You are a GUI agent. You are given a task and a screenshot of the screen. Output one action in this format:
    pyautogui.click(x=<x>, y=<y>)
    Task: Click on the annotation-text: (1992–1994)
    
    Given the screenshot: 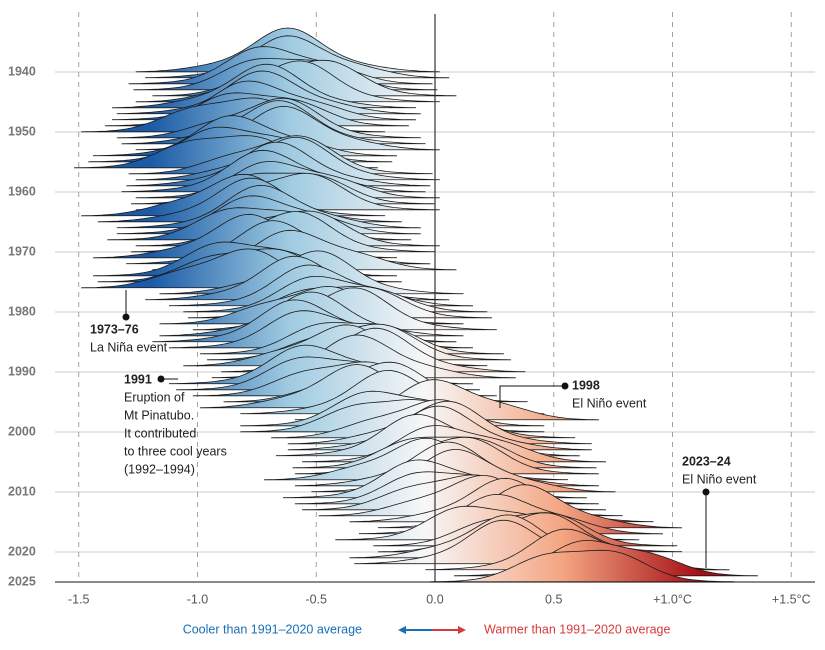 What is the action you would take?
    pyautogui.click(x=159, y=469)
    